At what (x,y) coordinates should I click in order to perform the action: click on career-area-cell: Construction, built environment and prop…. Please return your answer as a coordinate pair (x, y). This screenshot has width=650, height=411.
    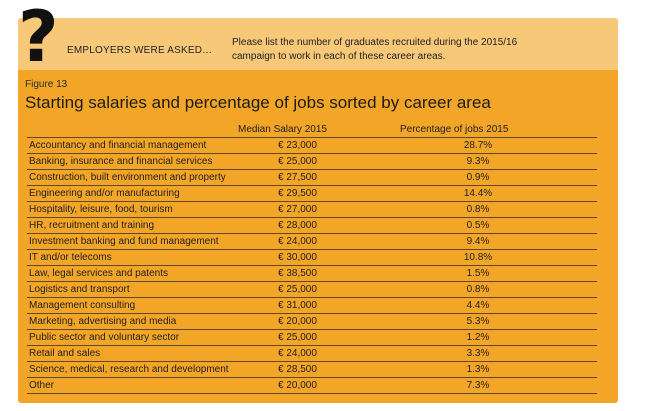
    Looking at the image, I should click on (127, 177).